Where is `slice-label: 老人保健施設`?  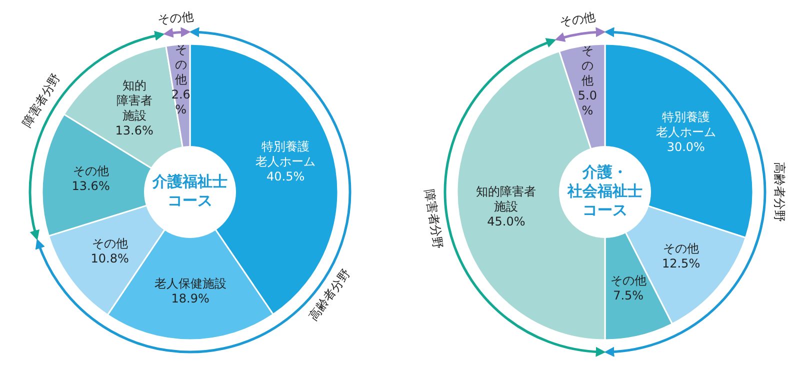 slice-label: 老人保健施設 is located at coordinates (190, 283).